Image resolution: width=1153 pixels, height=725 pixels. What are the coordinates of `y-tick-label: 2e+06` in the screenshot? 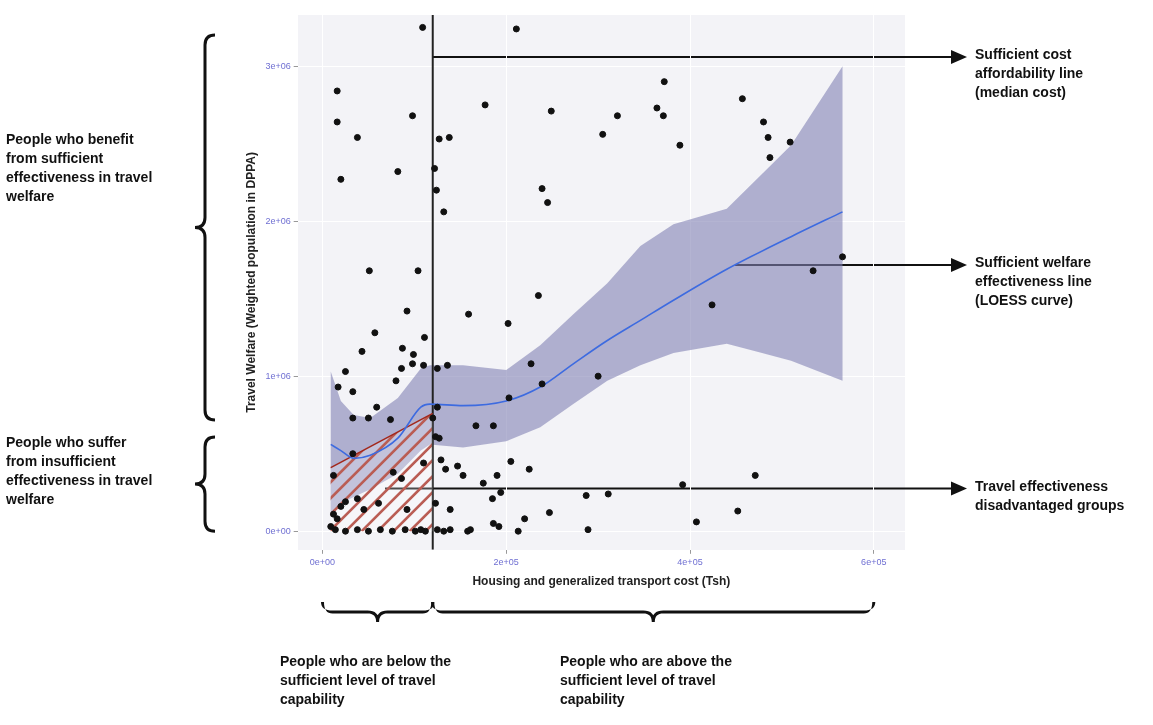 It's located at (278, 220).